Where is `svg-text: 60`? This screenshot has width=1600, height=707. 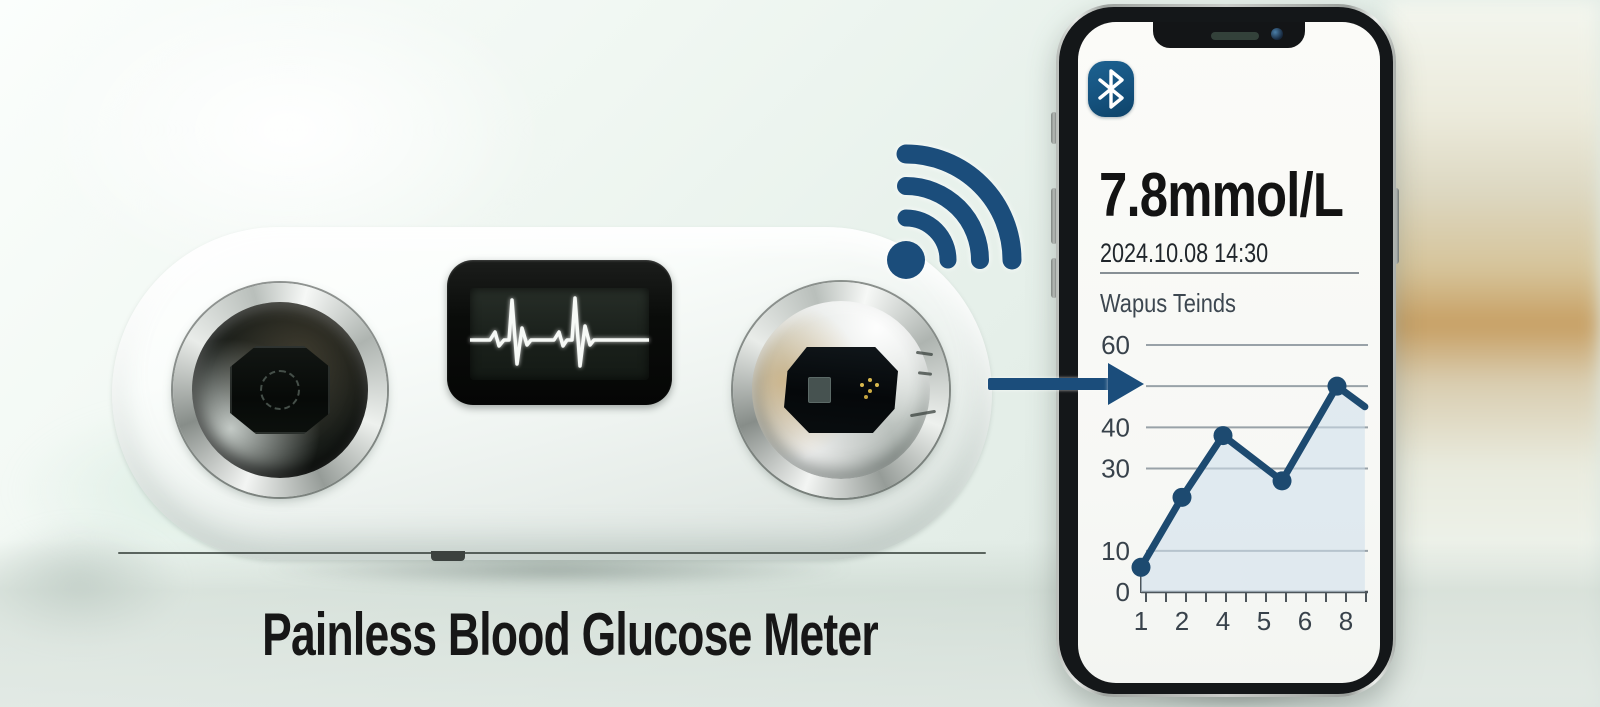 svg-text: 60 is located at coordinates (1115, 345).